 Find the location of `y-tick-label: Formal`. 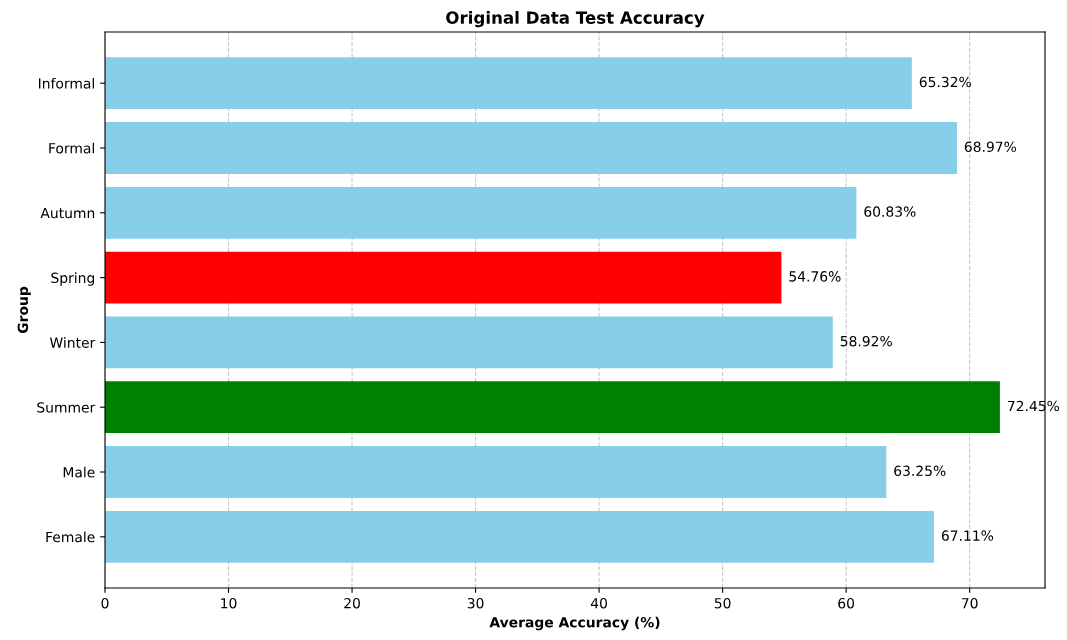

y-tick-label: Formal is located at coordinates (71, 148).